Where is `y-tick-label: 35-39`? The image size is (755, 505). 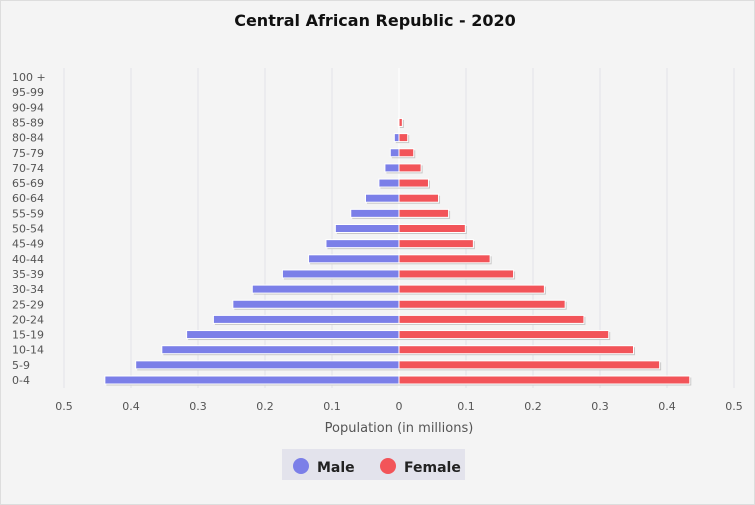 y-tick-label: 35-39 is located at coordinates (28, 274).